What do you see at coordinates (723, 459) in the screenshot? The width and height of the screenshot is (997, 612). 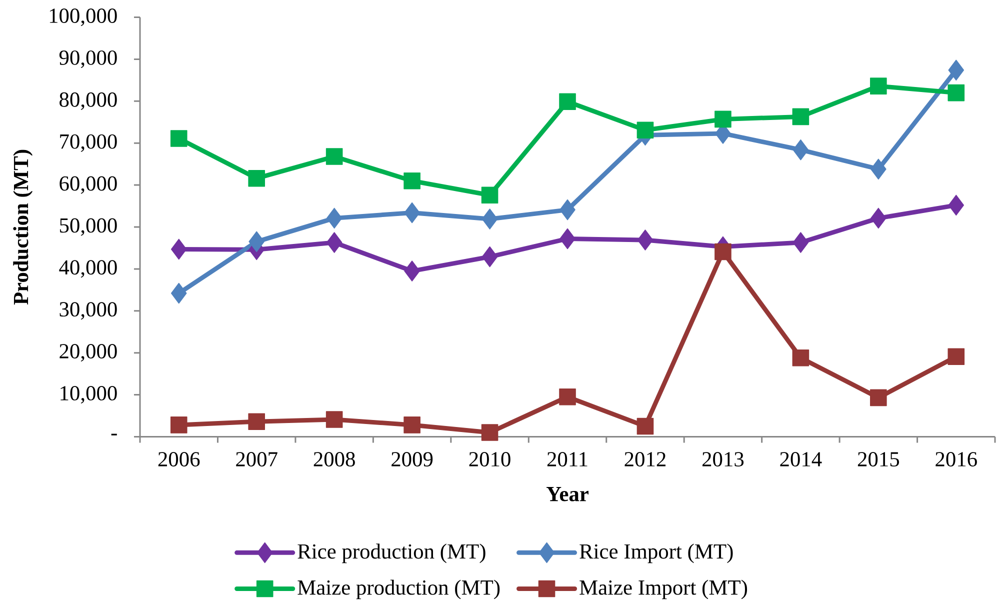 I see `x-tick-label: 2013` at bounding box center [723, 459].